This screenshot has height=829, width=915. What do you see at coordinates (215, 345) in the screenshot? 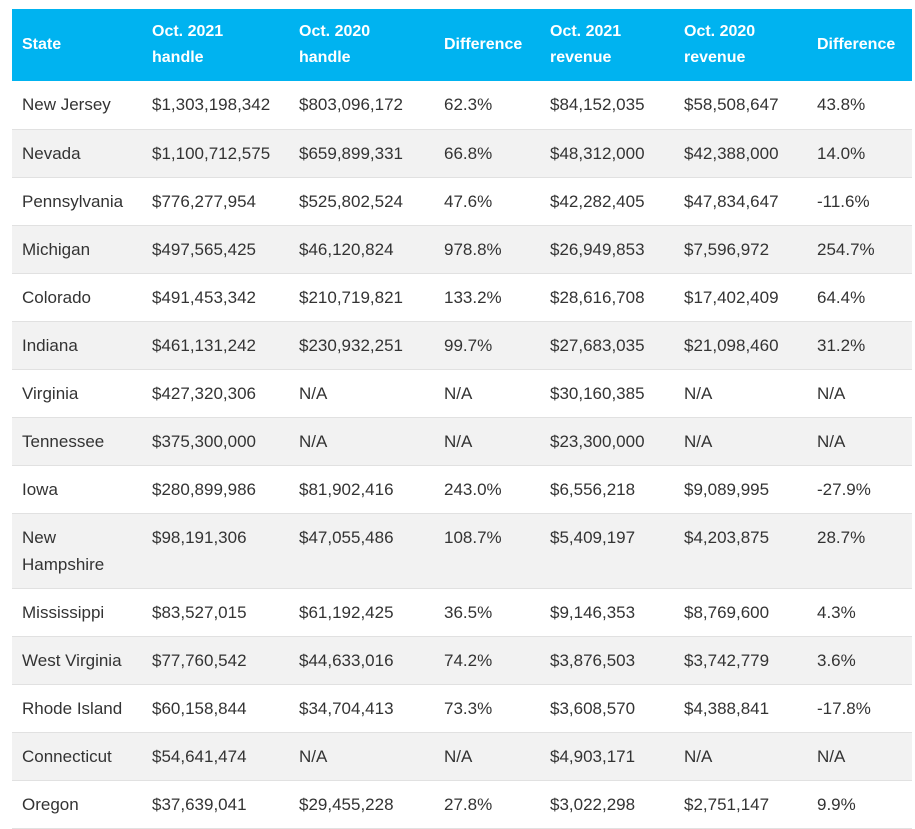
I see `cell-oct-2021-handle: $461,131,242` at bounding box center [215, 345].